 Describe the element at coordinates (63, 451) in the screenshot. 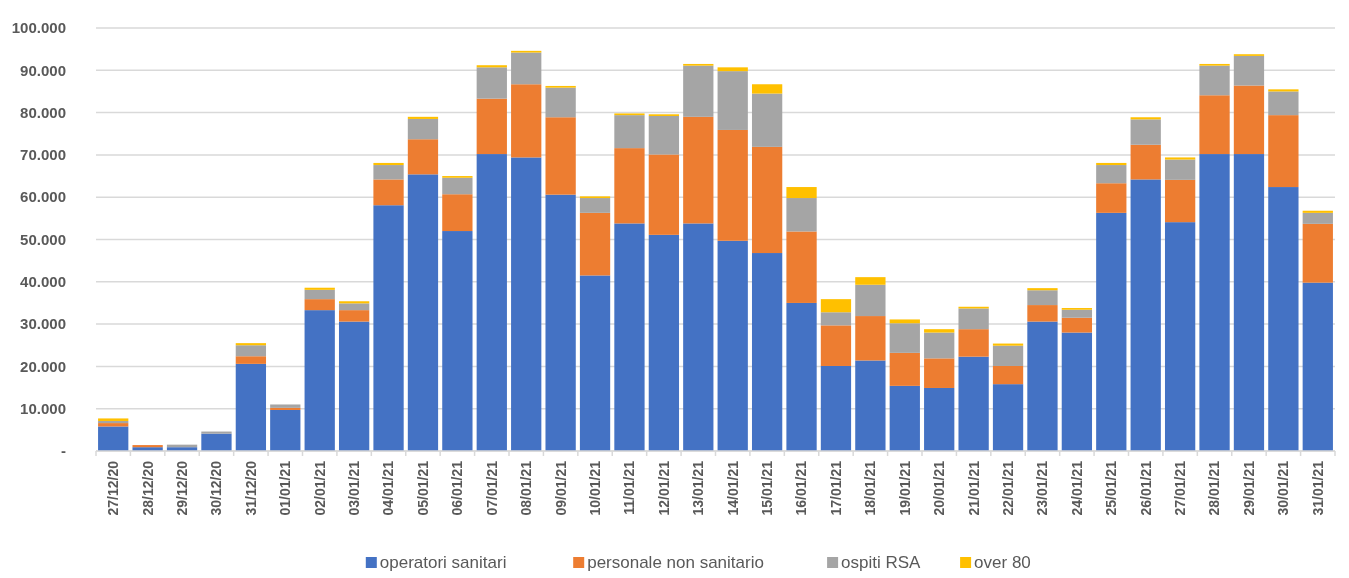

I see `y-tick-label: -` at that location.